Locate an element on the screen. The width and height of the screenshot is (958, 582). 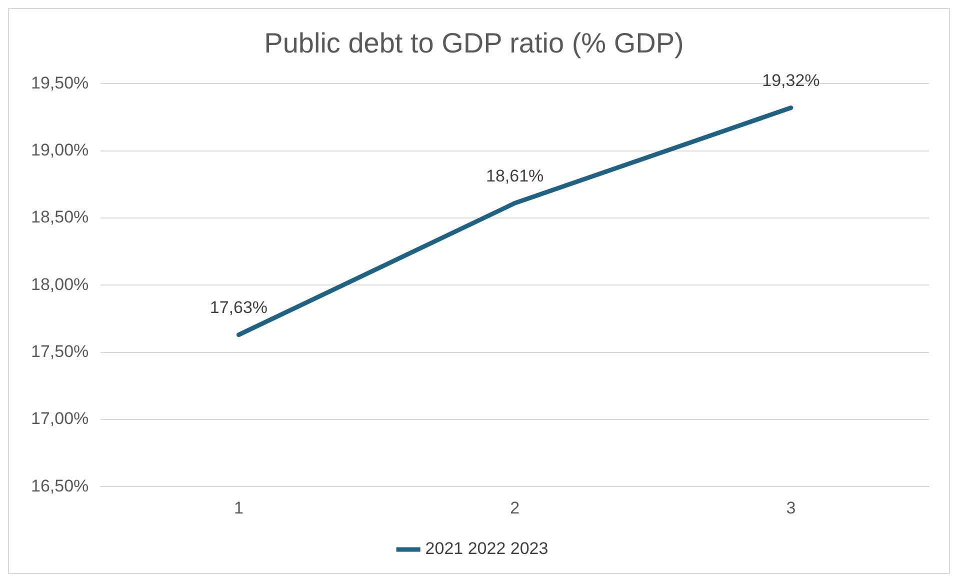
y-tick-label: 17,50% is located at coordinates (59, 351).